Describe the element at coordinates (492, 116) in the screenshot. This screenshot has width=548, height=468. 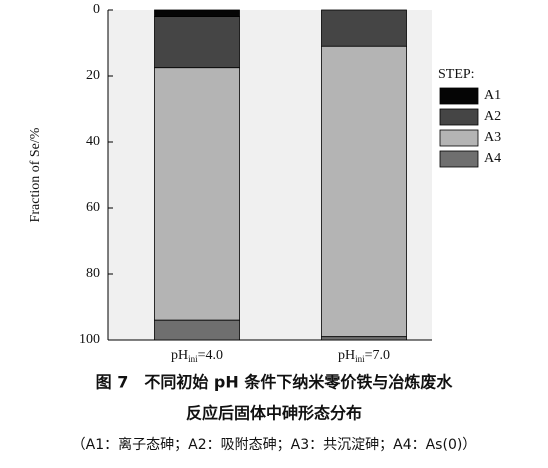
I see `legend-label: A2` at that location.